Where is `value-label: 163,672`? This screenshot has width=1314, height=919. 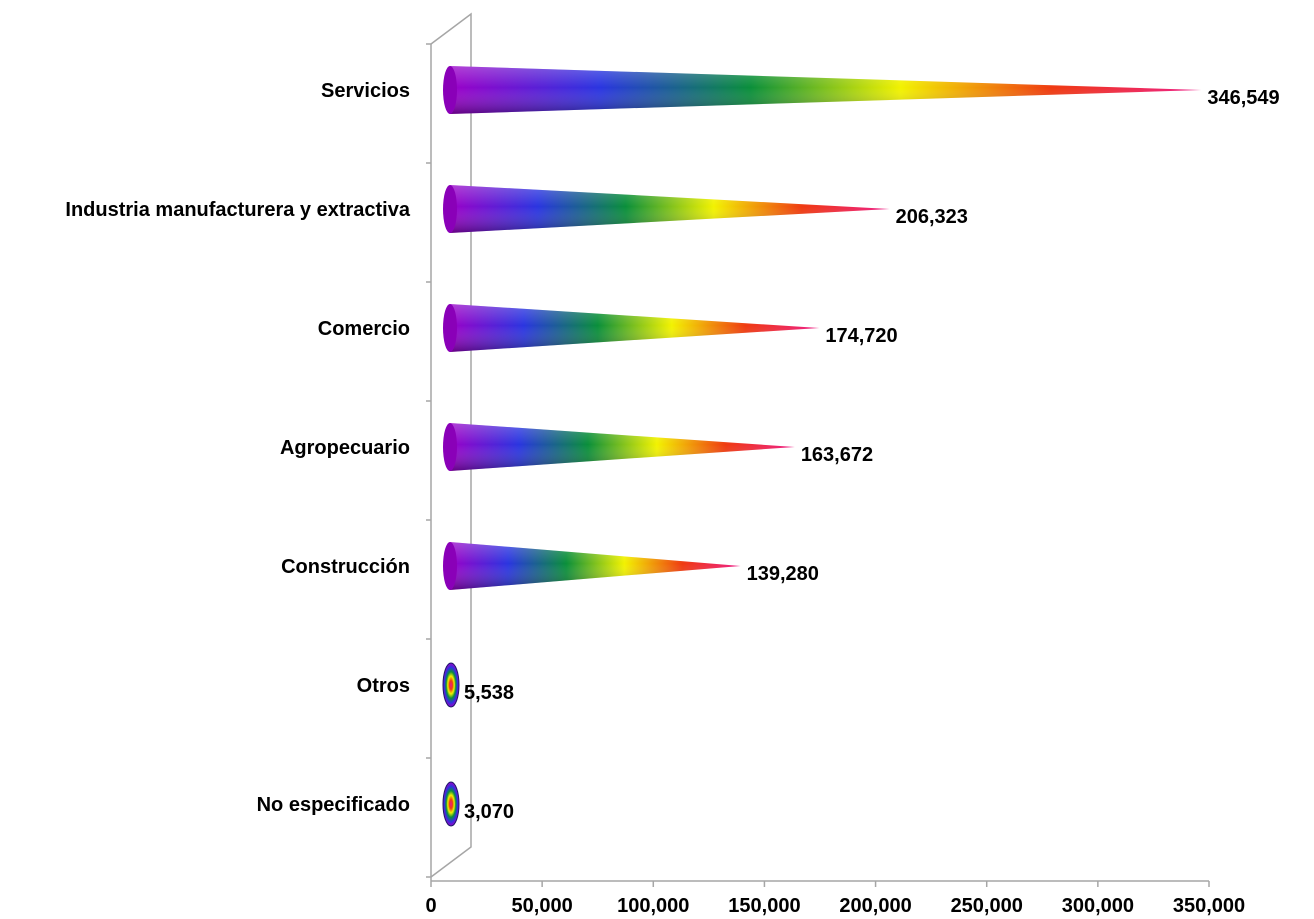
value-label: 163,672 is located at coordinates (837, 455).